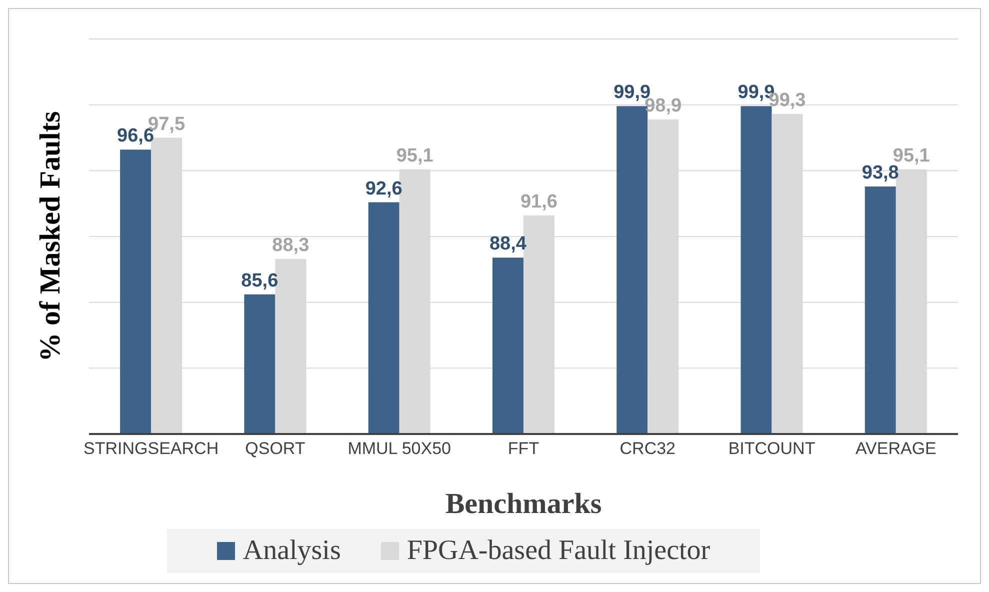  I want to click on data-label: 91,6, so click(539, 201).